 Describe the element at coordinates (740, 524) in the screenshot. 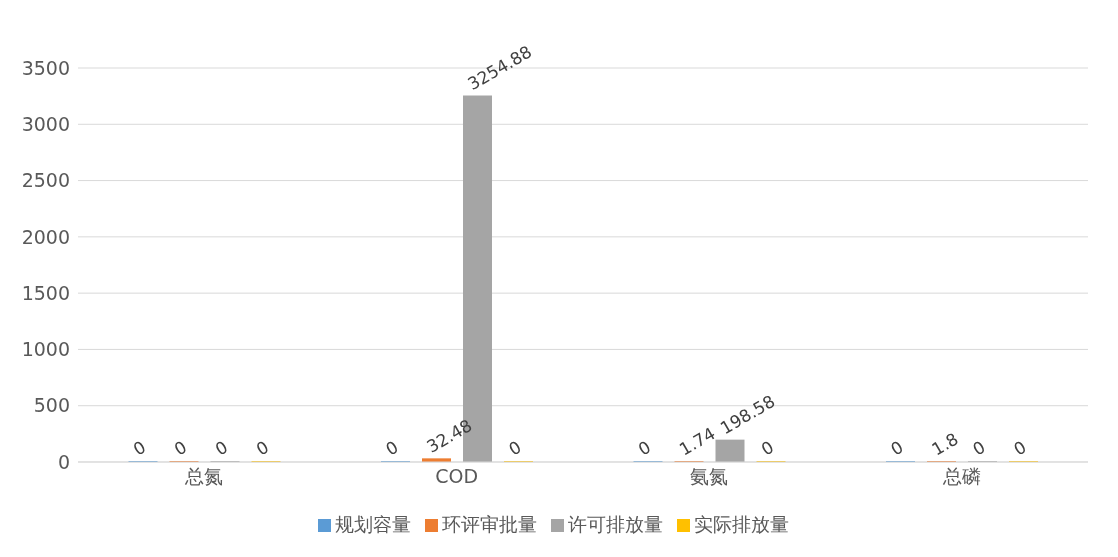

I see `legend-label: 实际排放量` at that location.